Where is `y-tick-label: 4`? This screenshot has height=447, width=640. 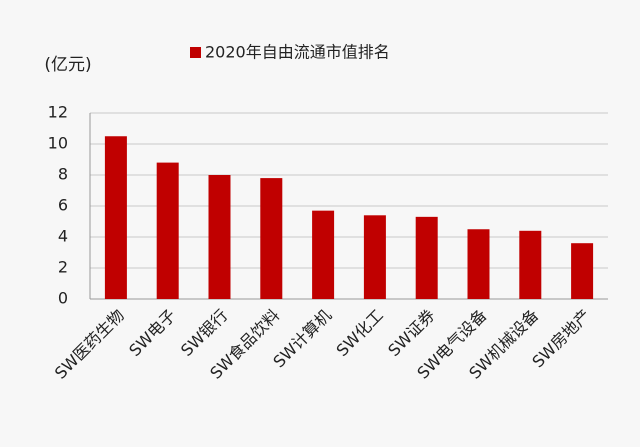 y-tick-label: 4 is located at coordinates (63, 236).